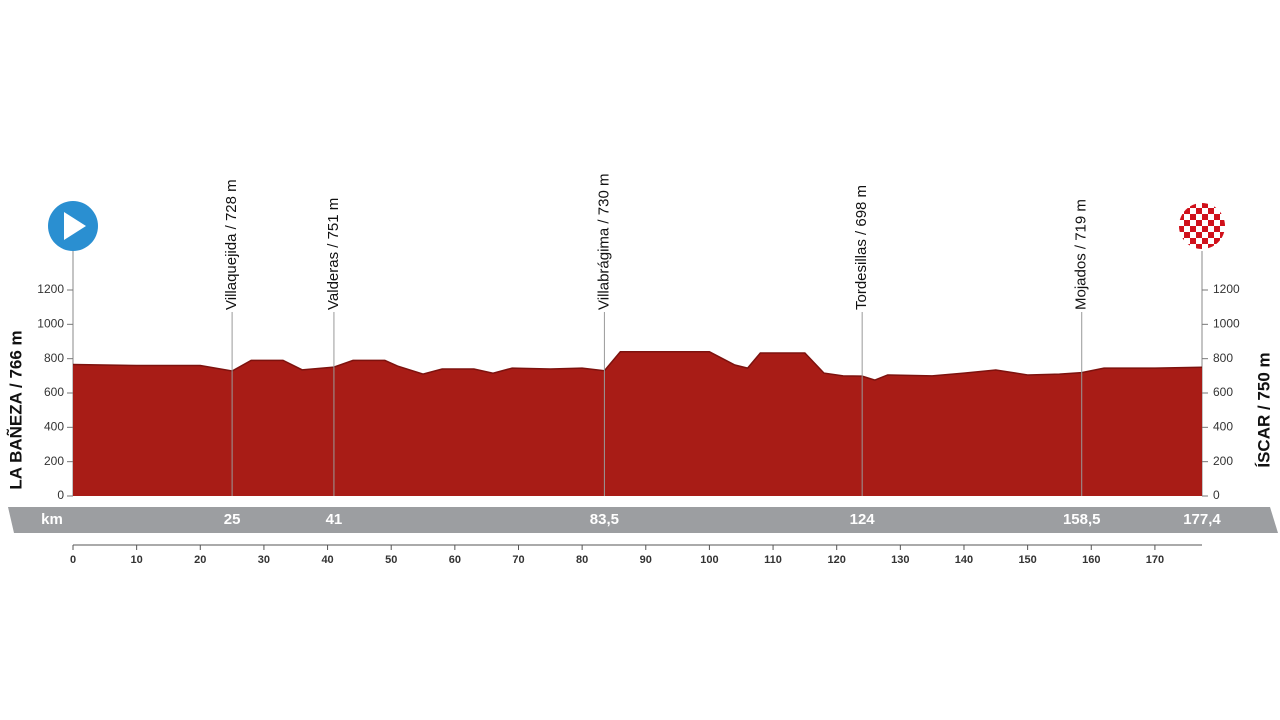  What do you see at coordinates (709, 560) in the screenshot?
I see `x-tick-label: 100` at bounding box center [709, 560].